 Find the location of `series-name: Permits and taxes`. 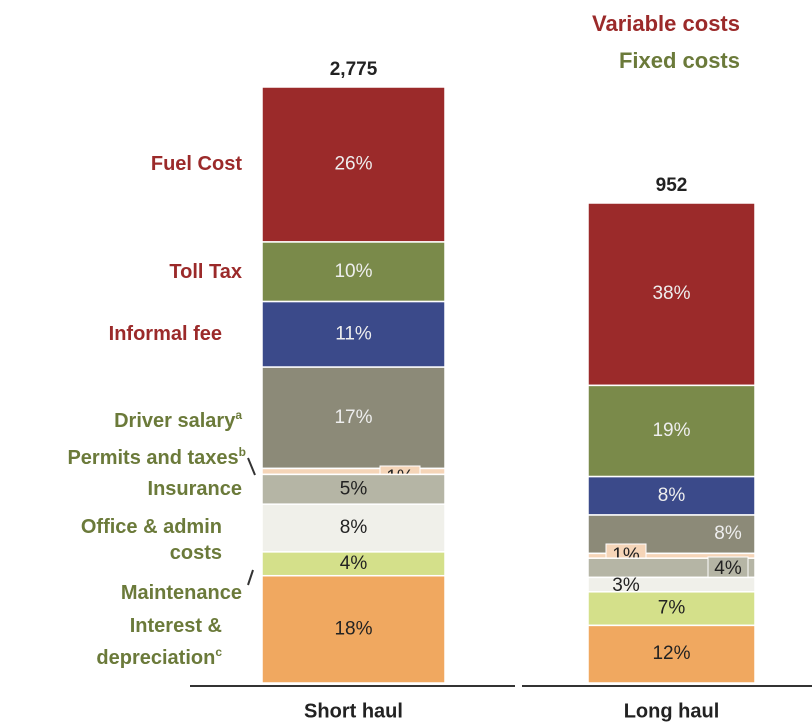

series-name: Permits and taxes is located at coordinates (153, 458).